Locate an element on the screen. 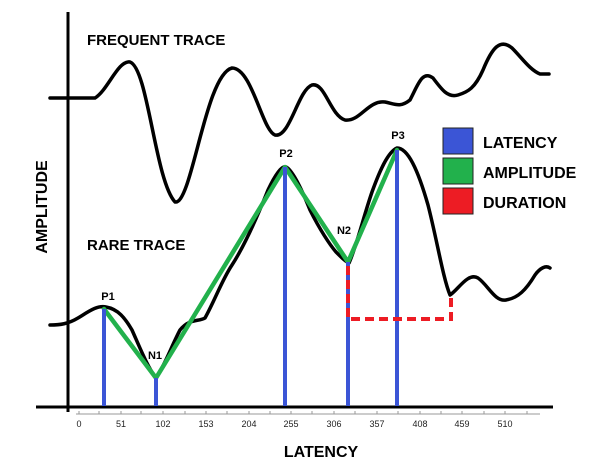 This screenshot has width=616, height=463. legend-label-duration: DURATION is located at coordinates (524, 203).